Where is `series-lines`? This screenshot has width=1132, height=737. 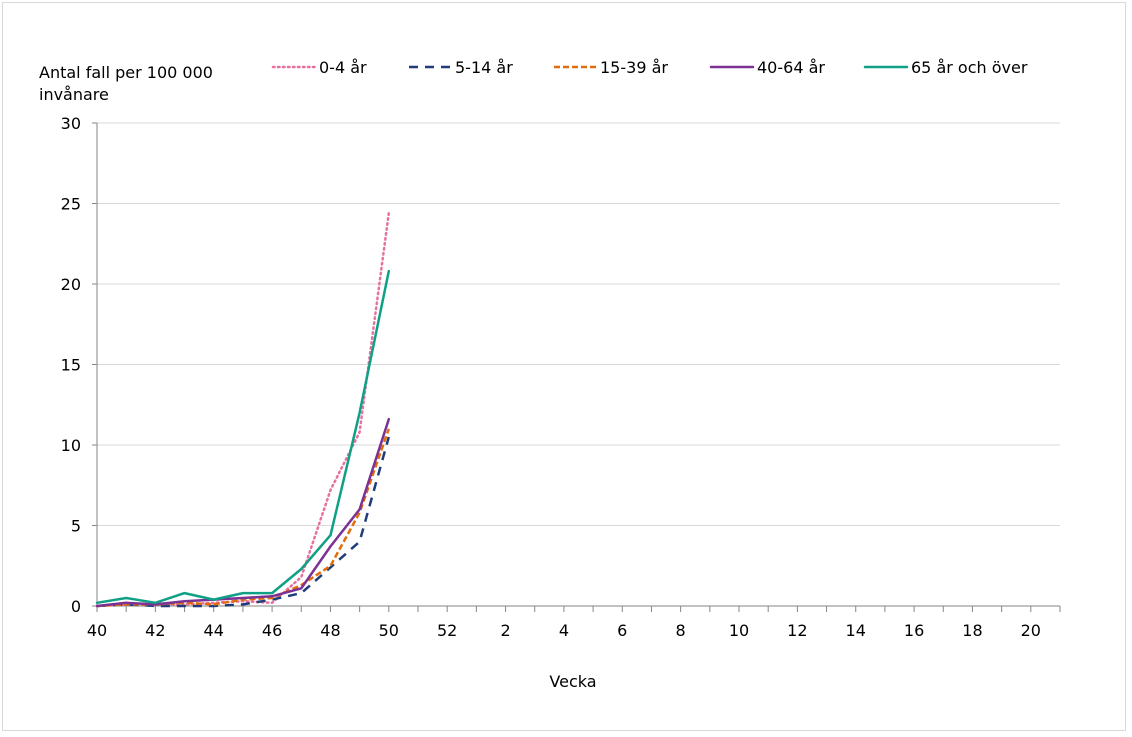 series-lines is located at coordinates (243, 409).